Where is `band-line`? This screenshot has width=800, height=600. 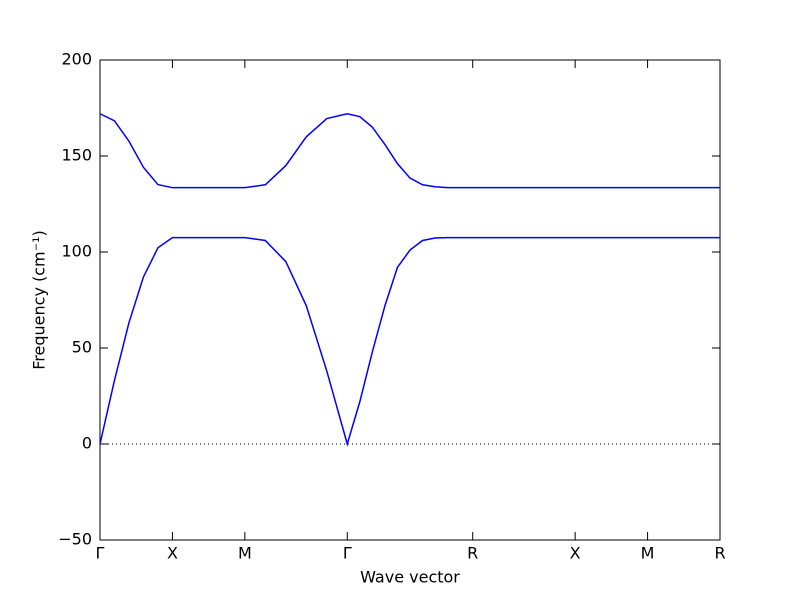 band-line is located at coordinates (409, 150).